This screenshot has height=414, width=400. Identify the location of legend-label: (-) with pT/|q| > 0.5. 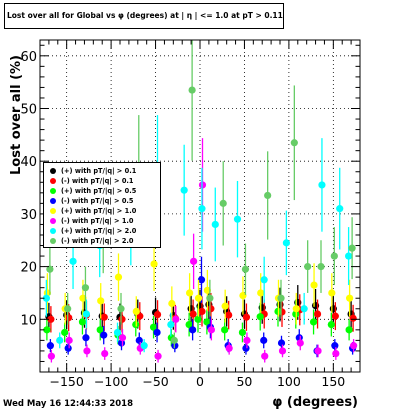
(97, 201).